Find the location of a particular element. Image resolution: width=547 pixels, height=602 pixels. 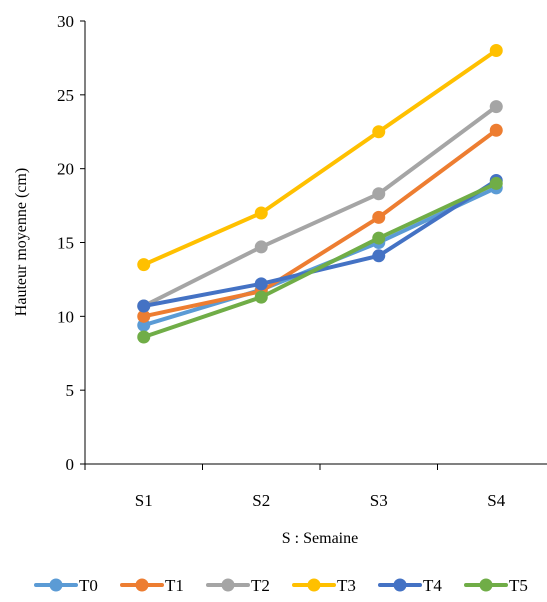

y-tick-label: 0 is located at coordinates (70, 464).